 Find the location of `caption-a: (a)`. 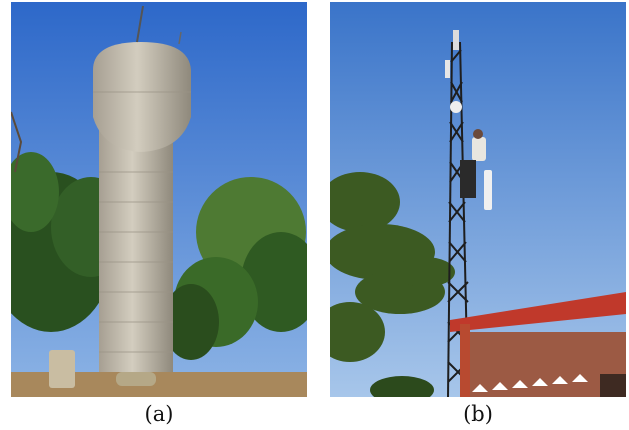

caption-a: (a) is located at coordinates (159, 414).